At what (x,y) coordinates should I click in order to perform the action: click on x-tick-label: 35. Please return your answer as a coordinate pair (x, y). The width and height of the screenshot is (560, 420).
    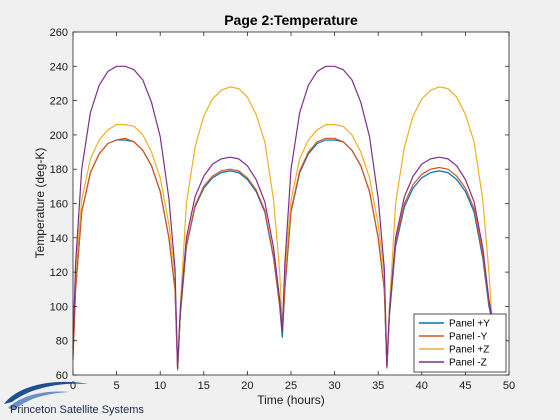
    Looking at the image, I should click on (378, 386).